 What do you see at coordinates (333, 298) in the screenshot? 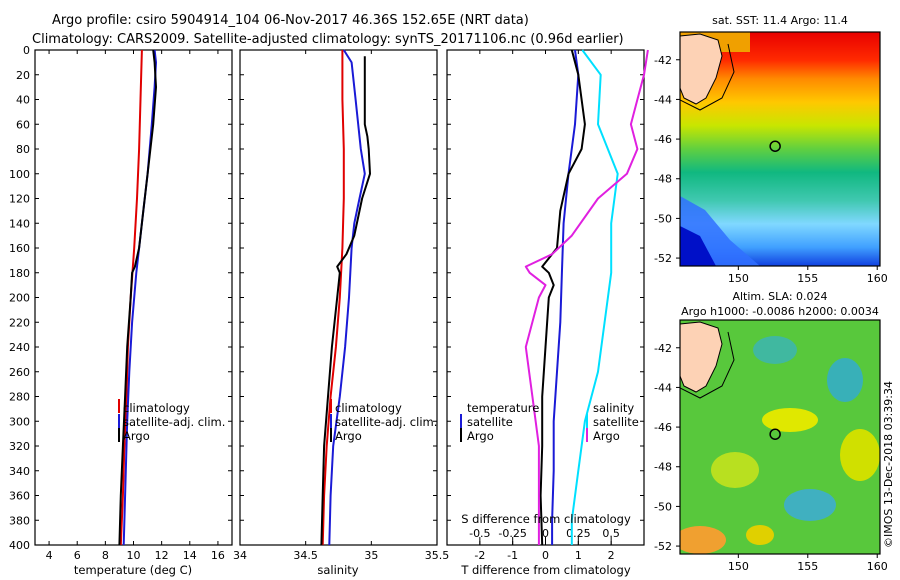
I see `series-line-climatology` at bounding box center [333, 298].